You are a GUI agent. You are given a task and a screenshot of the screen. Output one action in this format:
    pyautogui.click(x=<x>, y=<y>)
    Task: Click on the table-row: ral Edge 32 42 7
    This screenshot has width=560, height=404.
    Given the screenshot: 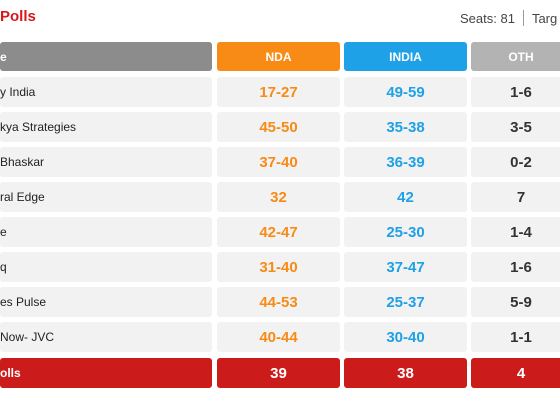 What is the action you would take?
    pyautogui.click(x=280, y=197)
    